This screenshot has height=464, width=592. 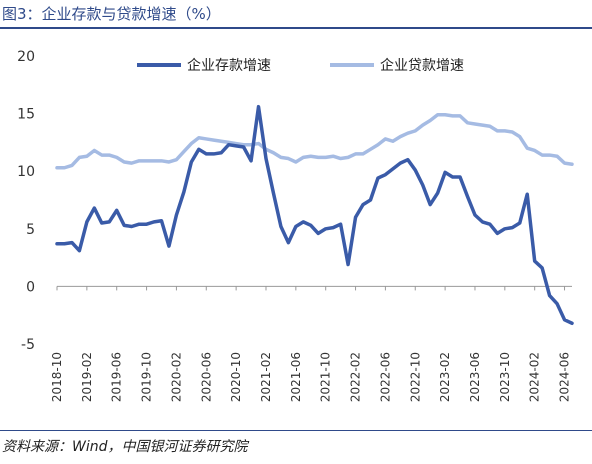 What do you see at coordinates (57, 377) in the screenshot?
I see `x-tick-label: 2018-10` at bounding box center [57, 377].